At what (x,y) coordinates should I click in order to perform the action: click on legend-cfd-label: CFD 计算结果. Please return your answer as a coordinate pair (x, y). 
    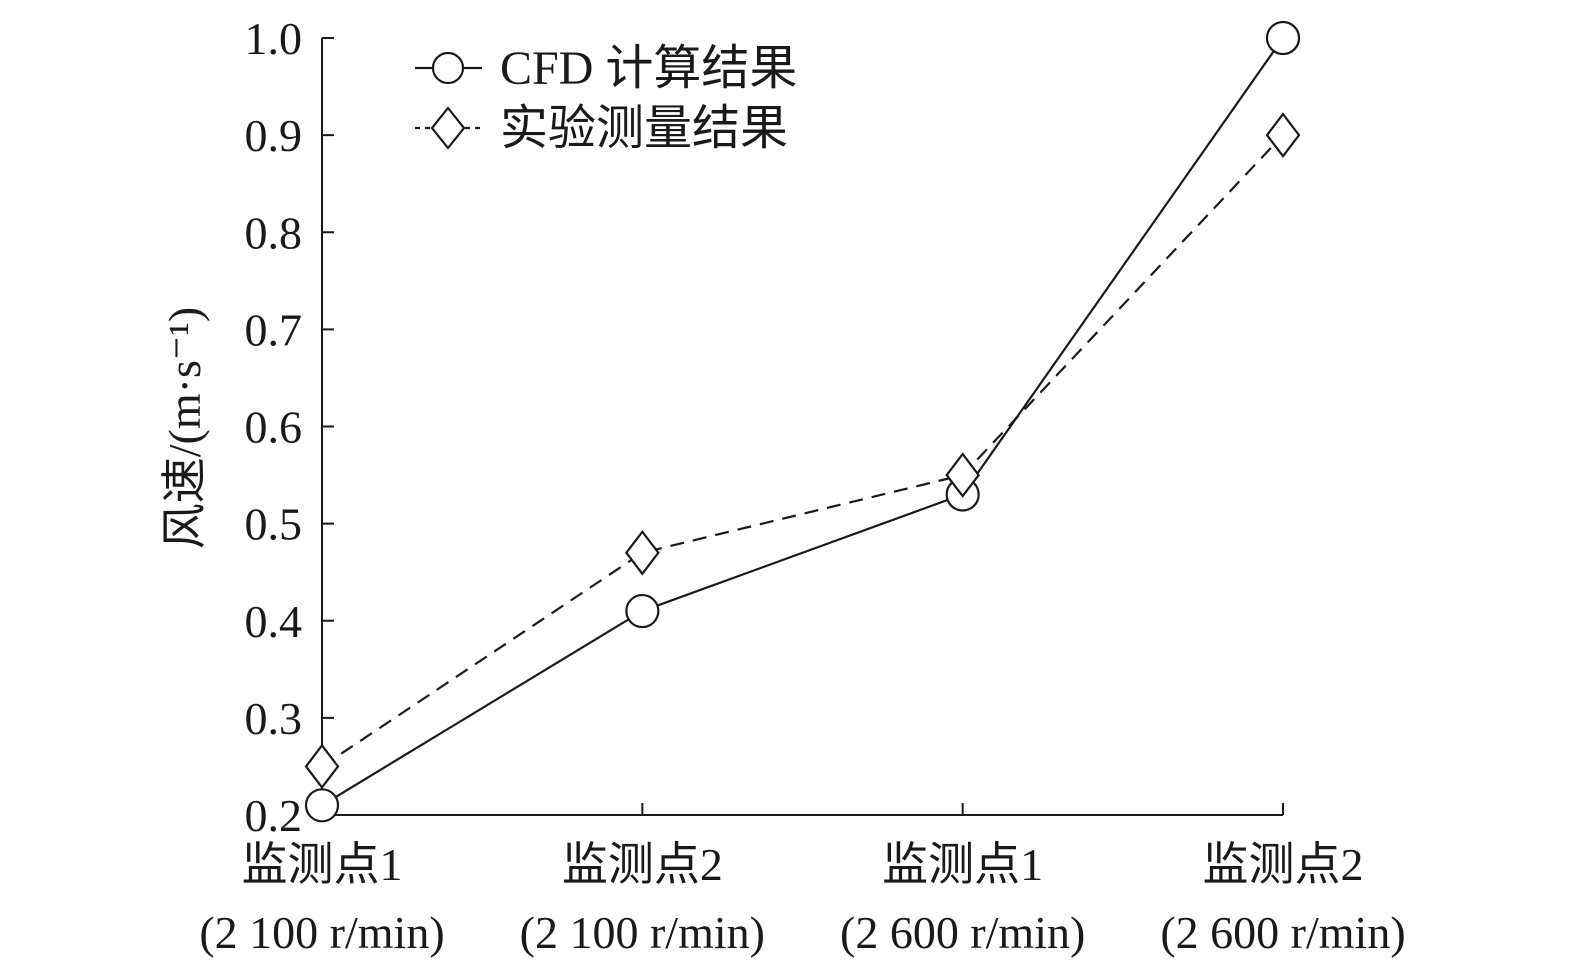
    Looking at the image, I should click on (648, 68).